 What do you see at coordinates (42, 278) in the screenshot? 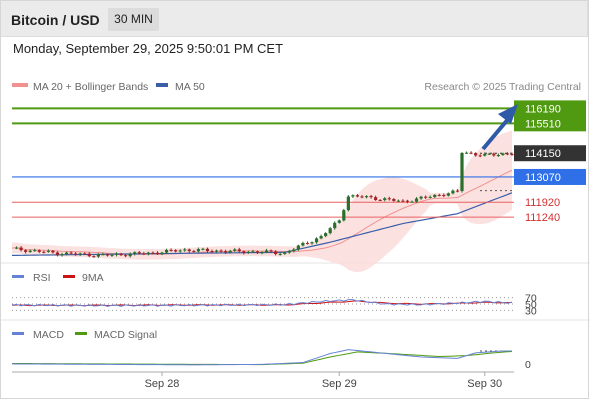
I see `legend-rsi: RSI` at bounding box center [42, 278].